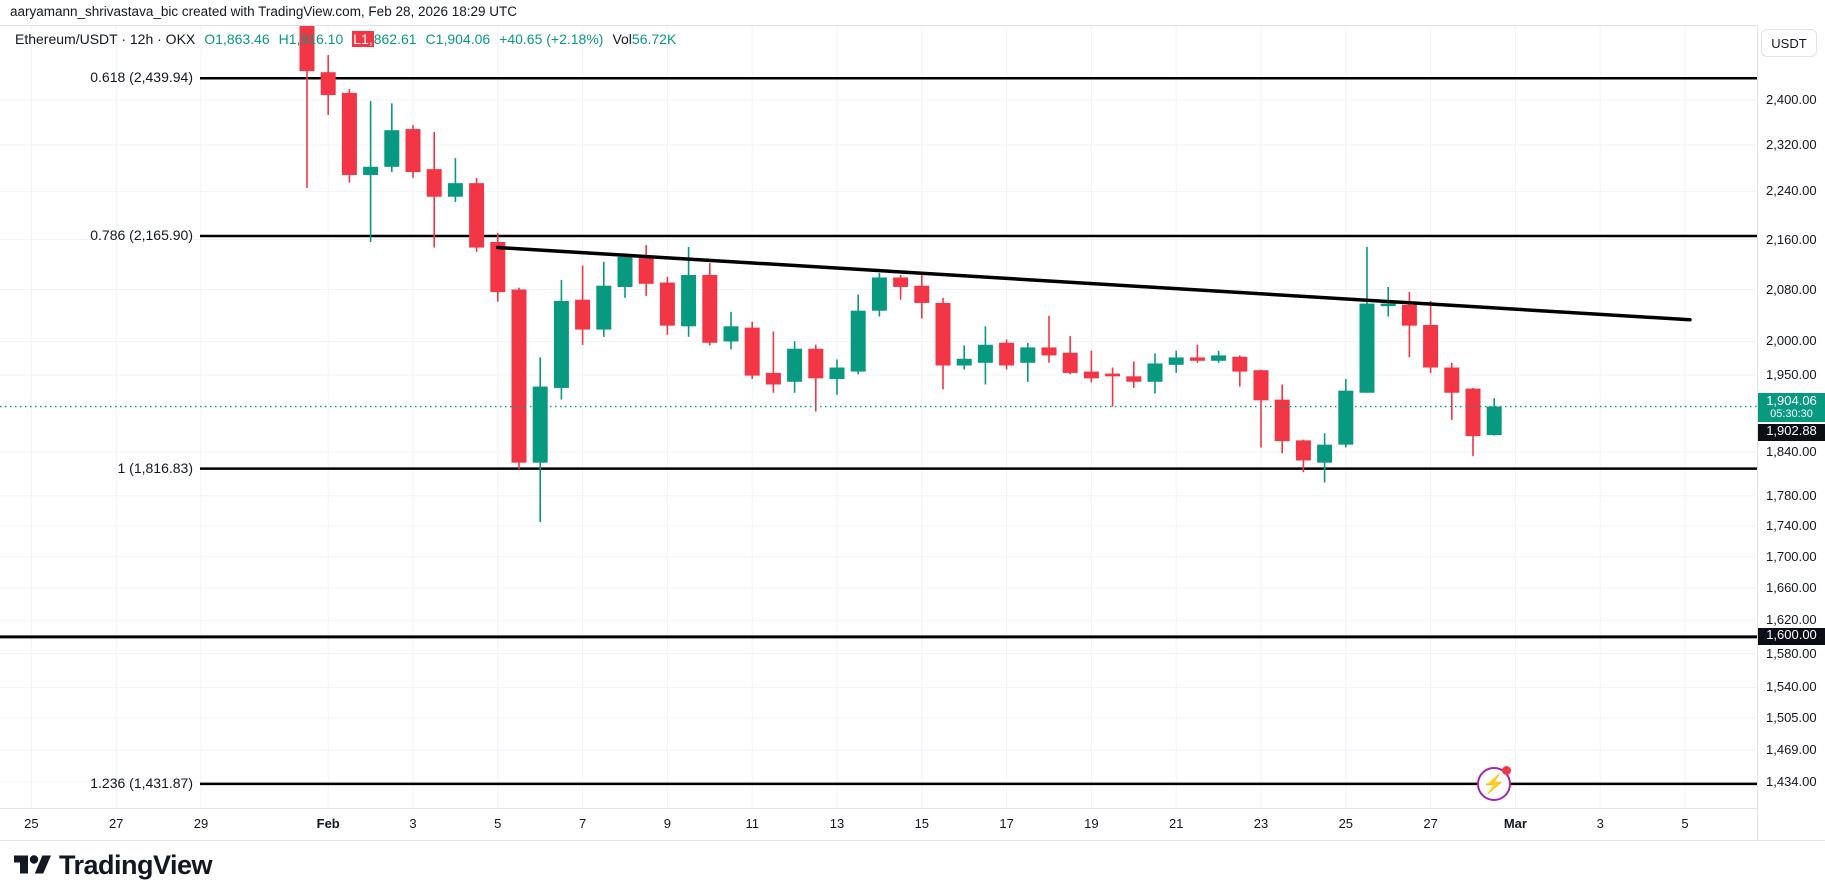 The height and width of the screenshot is (889, 1825). What do you see at coordinates (1515, 823) in the screenshot?
I see `time-axis-label: Mar` at bounding box center [1515, 823].